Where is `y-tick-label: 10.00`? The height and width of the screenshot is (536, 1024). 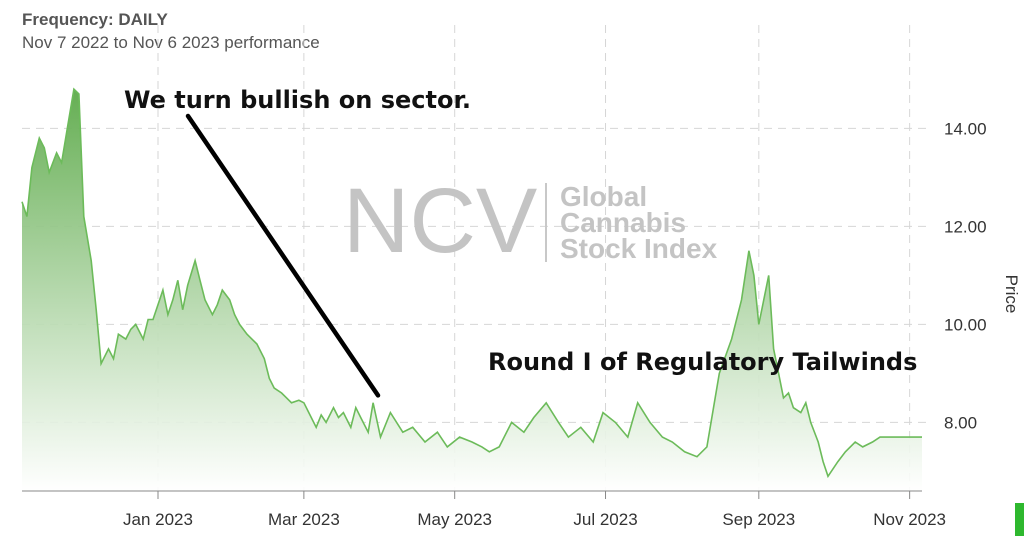
y-tick-label: 10.00 is located at coordinates (965, 324).